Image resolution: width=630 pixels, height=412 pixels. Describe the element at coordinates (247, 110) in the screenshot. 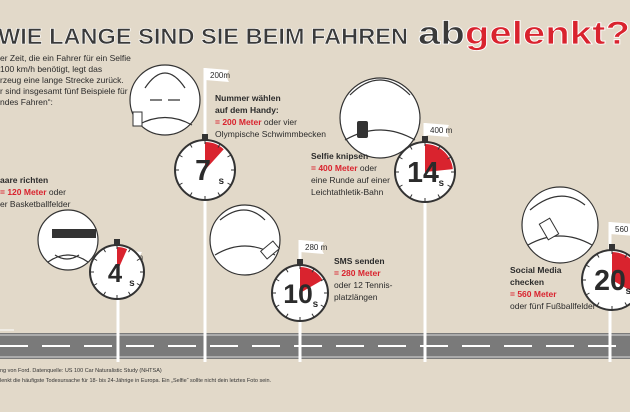

I see `item-heading: auf dem Handy:` at that location.